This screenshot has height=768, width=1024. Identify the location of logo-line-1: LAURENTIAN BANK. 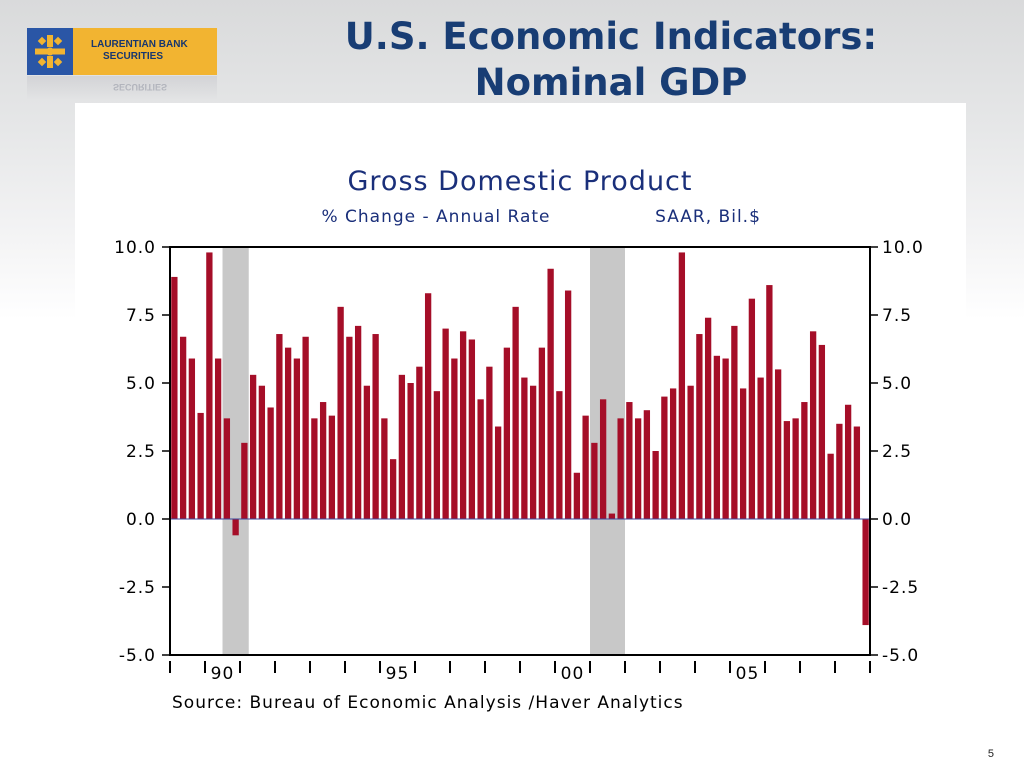
(139, 44).